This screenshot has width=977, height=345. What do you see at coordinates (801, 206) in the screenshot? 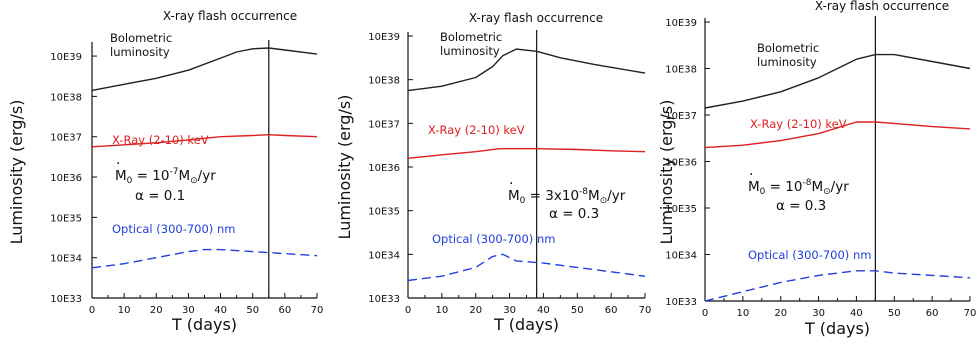
I see `alpha-annotation: α = 0.3` at bounding box center [801, 206].